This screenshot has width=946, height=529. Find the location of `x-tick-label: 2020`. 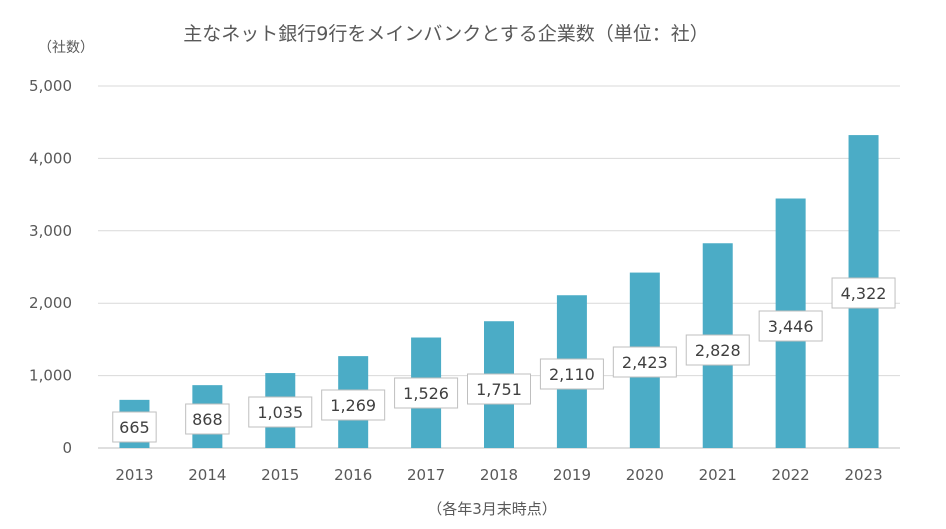

x-tick-label: 2020 is located at coordinates (645, 475).